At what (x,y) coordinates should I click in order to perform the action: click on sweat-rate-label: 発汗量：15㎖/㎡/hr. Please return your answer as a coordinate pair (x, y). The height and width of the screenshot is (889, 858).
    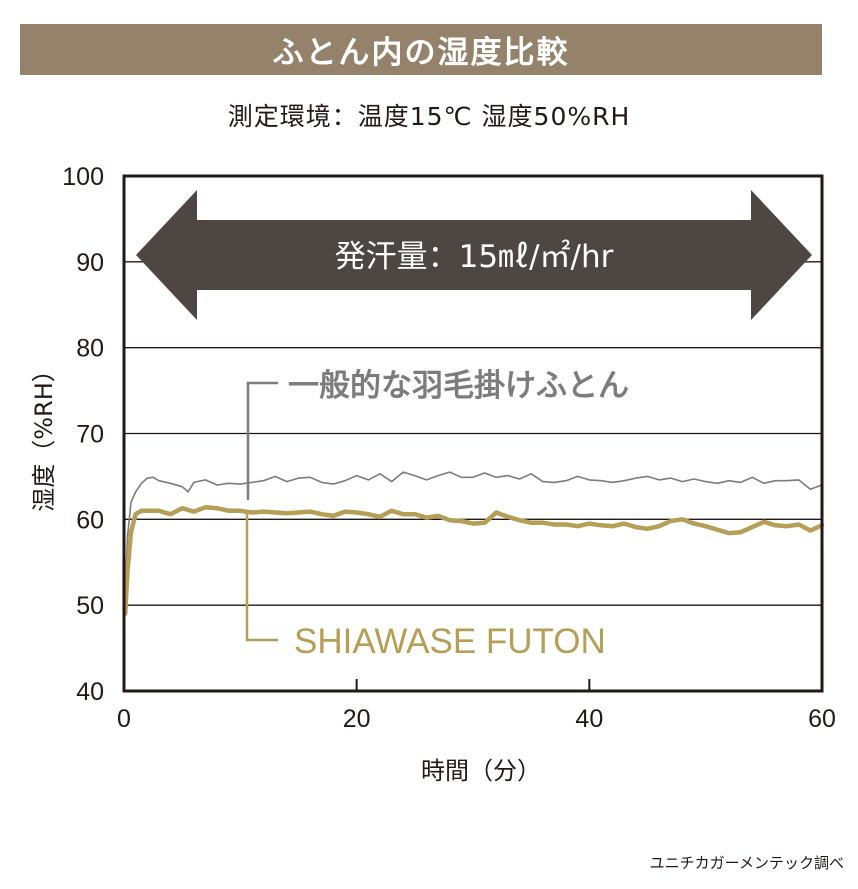
    Looking at the image, I should click on (474, 257).